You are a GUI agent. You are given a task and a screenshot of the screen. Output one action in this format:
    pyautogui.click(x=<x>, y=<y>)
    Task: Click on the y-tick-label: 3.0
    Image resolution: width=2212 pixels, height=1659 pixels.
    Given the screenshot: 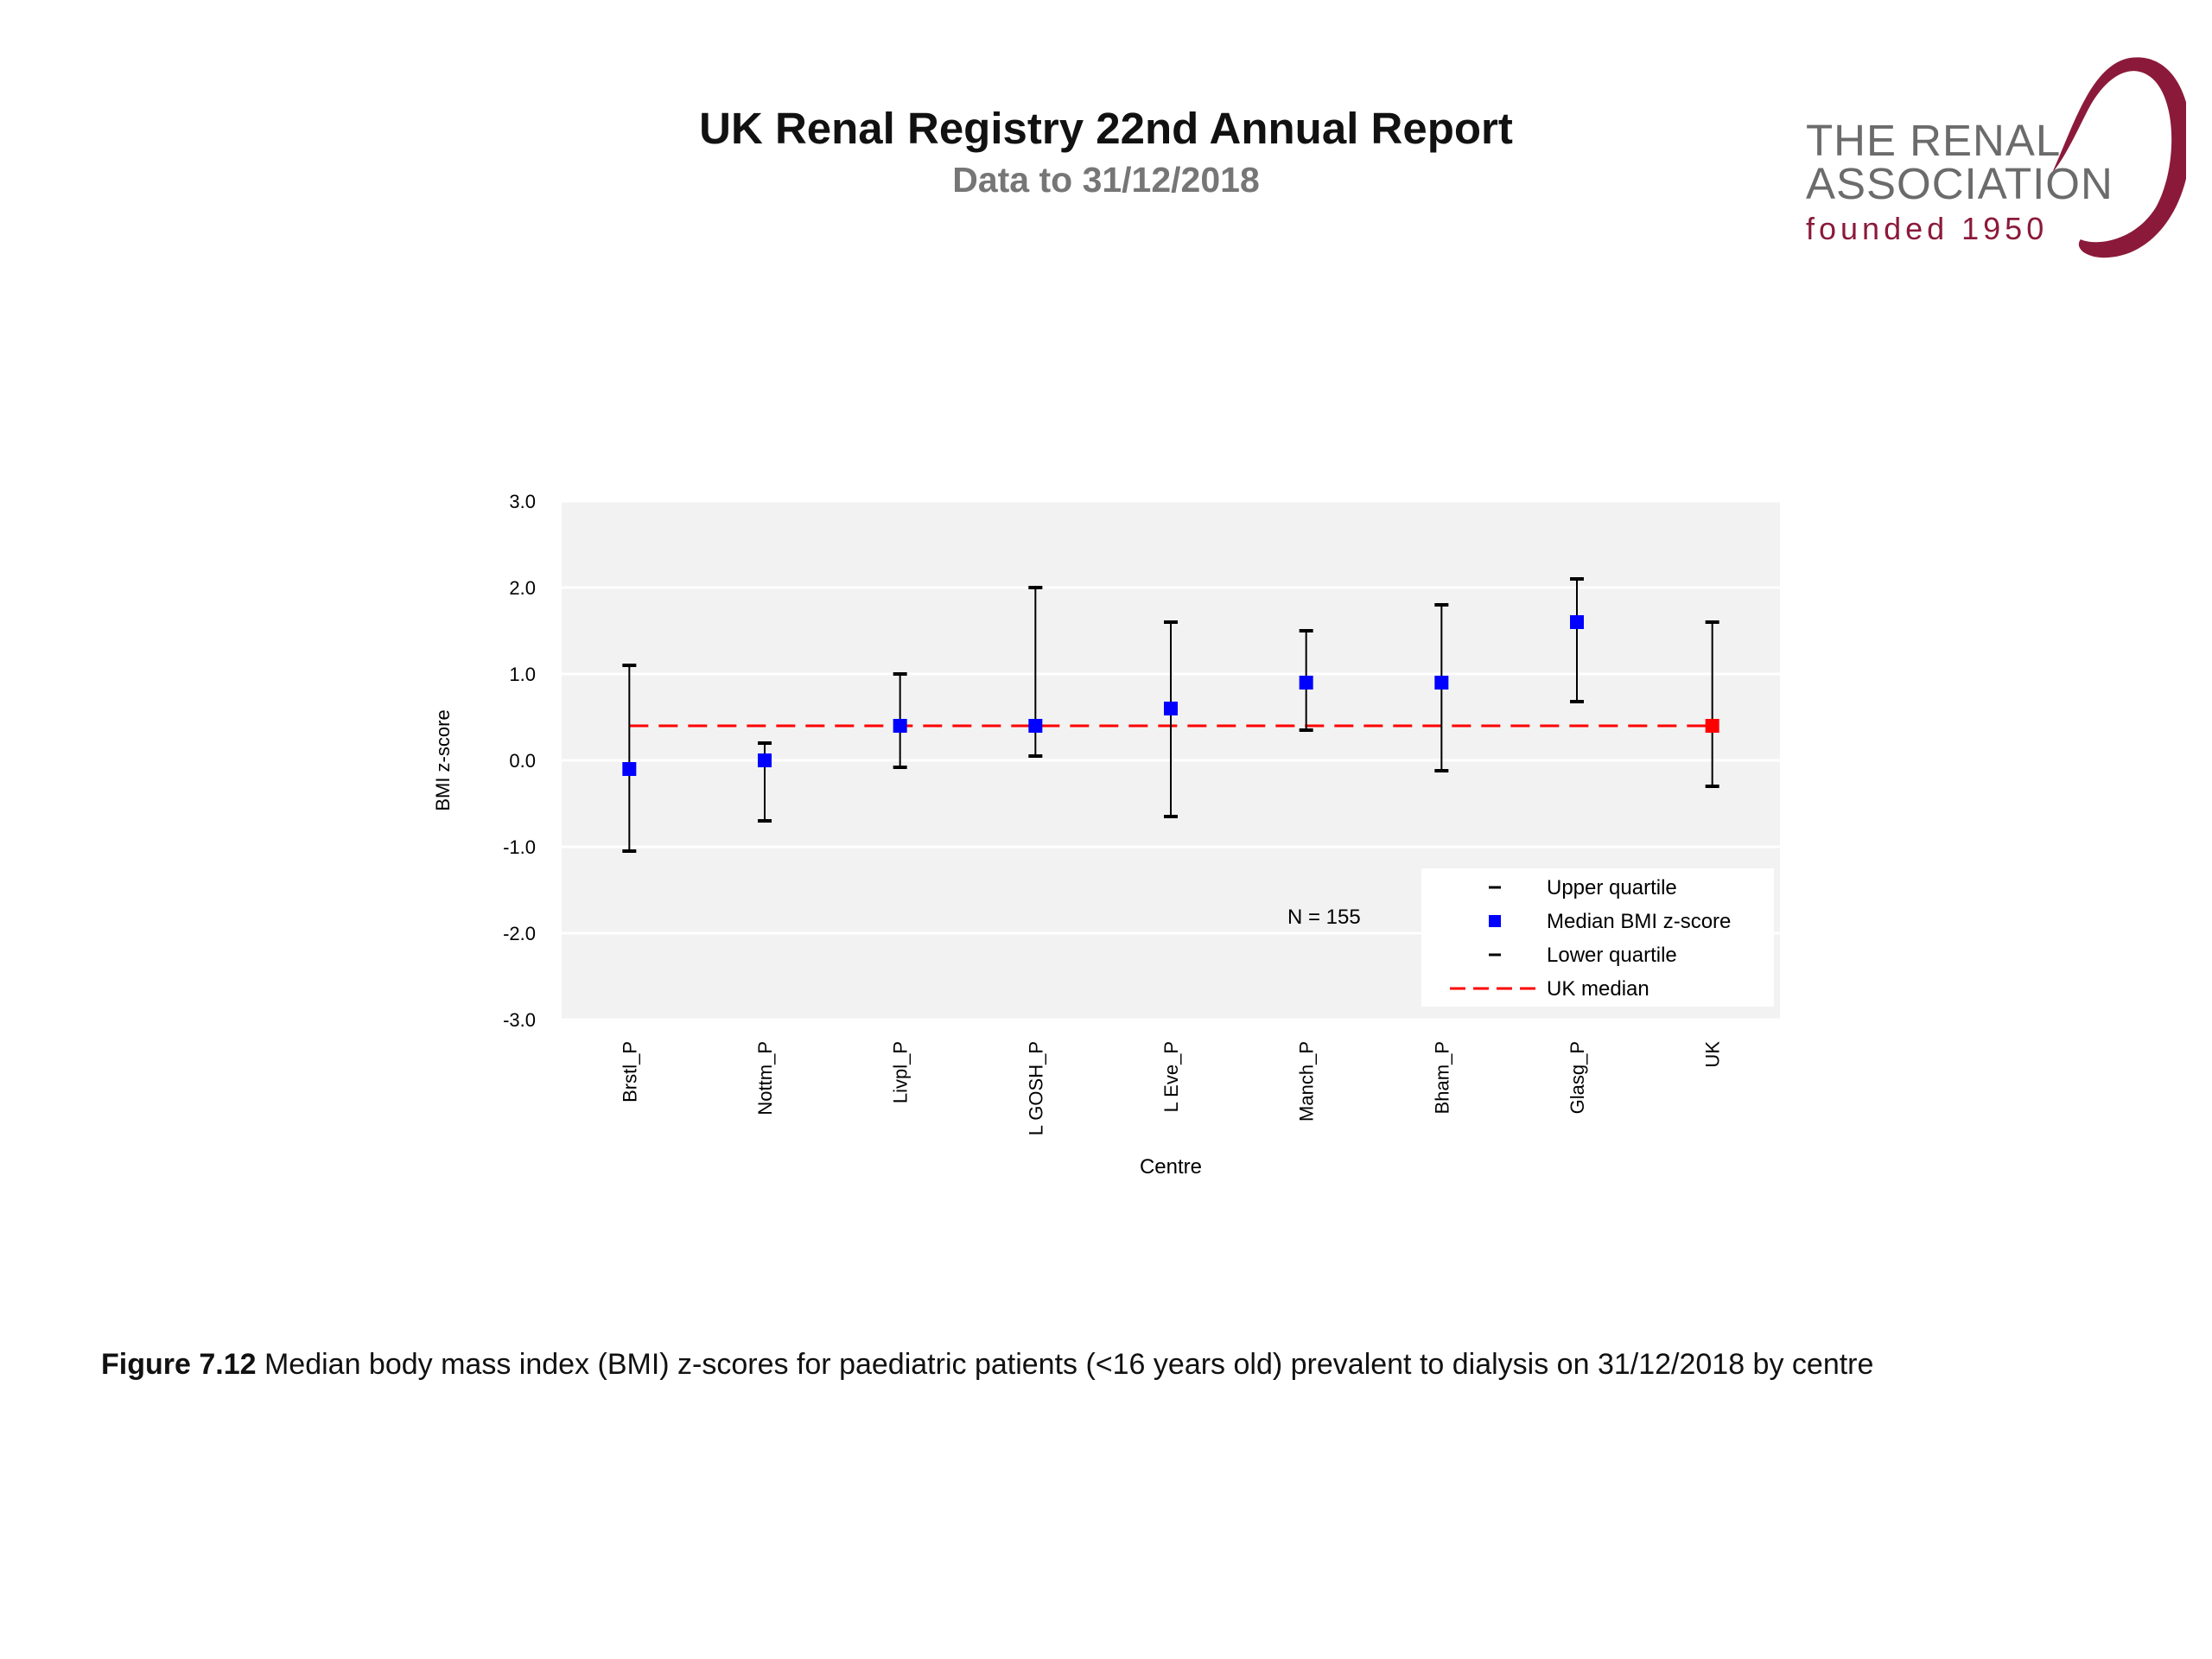 What is the action you would take?
    pyautogui.click(x=522, y=502)
    